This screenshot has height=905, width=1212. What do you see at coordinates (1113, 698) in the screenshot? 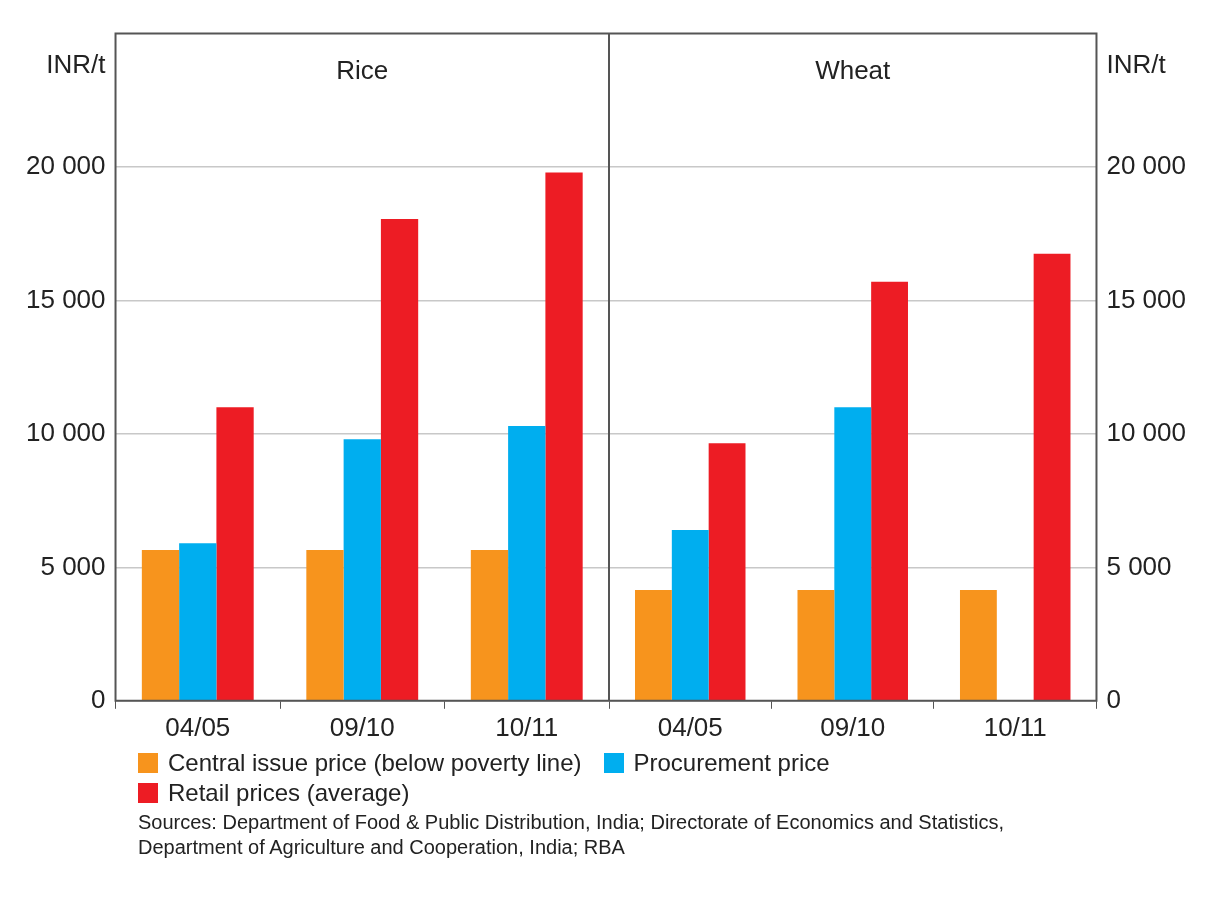
I see `y2-tick-label: 0` at bounding box center [1113, 698].